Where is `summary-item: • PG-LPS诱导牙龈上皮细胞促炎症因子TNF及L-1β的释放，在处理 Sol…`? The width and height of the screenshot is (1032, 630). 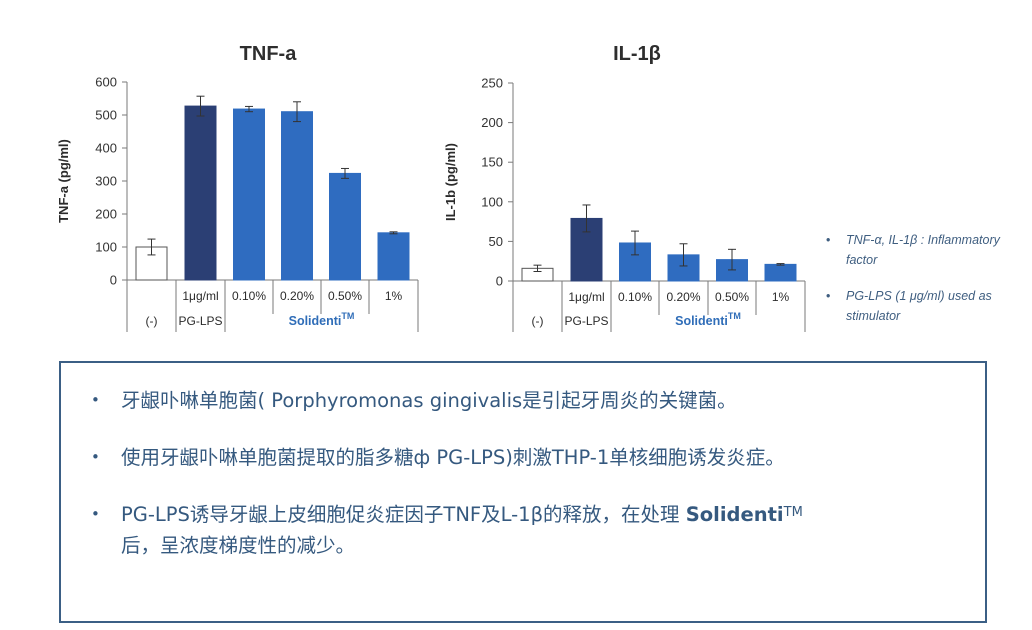
summary-item: • PG-LPS诱导牙龈上皮细胞促炎症因子TNF及L-1β的释放，在处理 Sol… is located at coordinates (518, 530).